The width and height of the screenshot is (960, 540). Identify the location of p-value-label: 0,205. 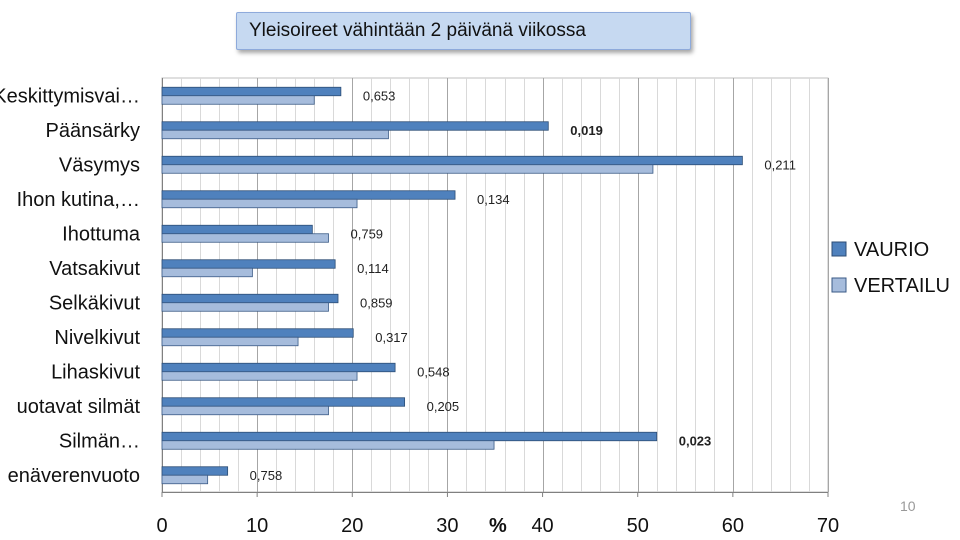
(443, 406).